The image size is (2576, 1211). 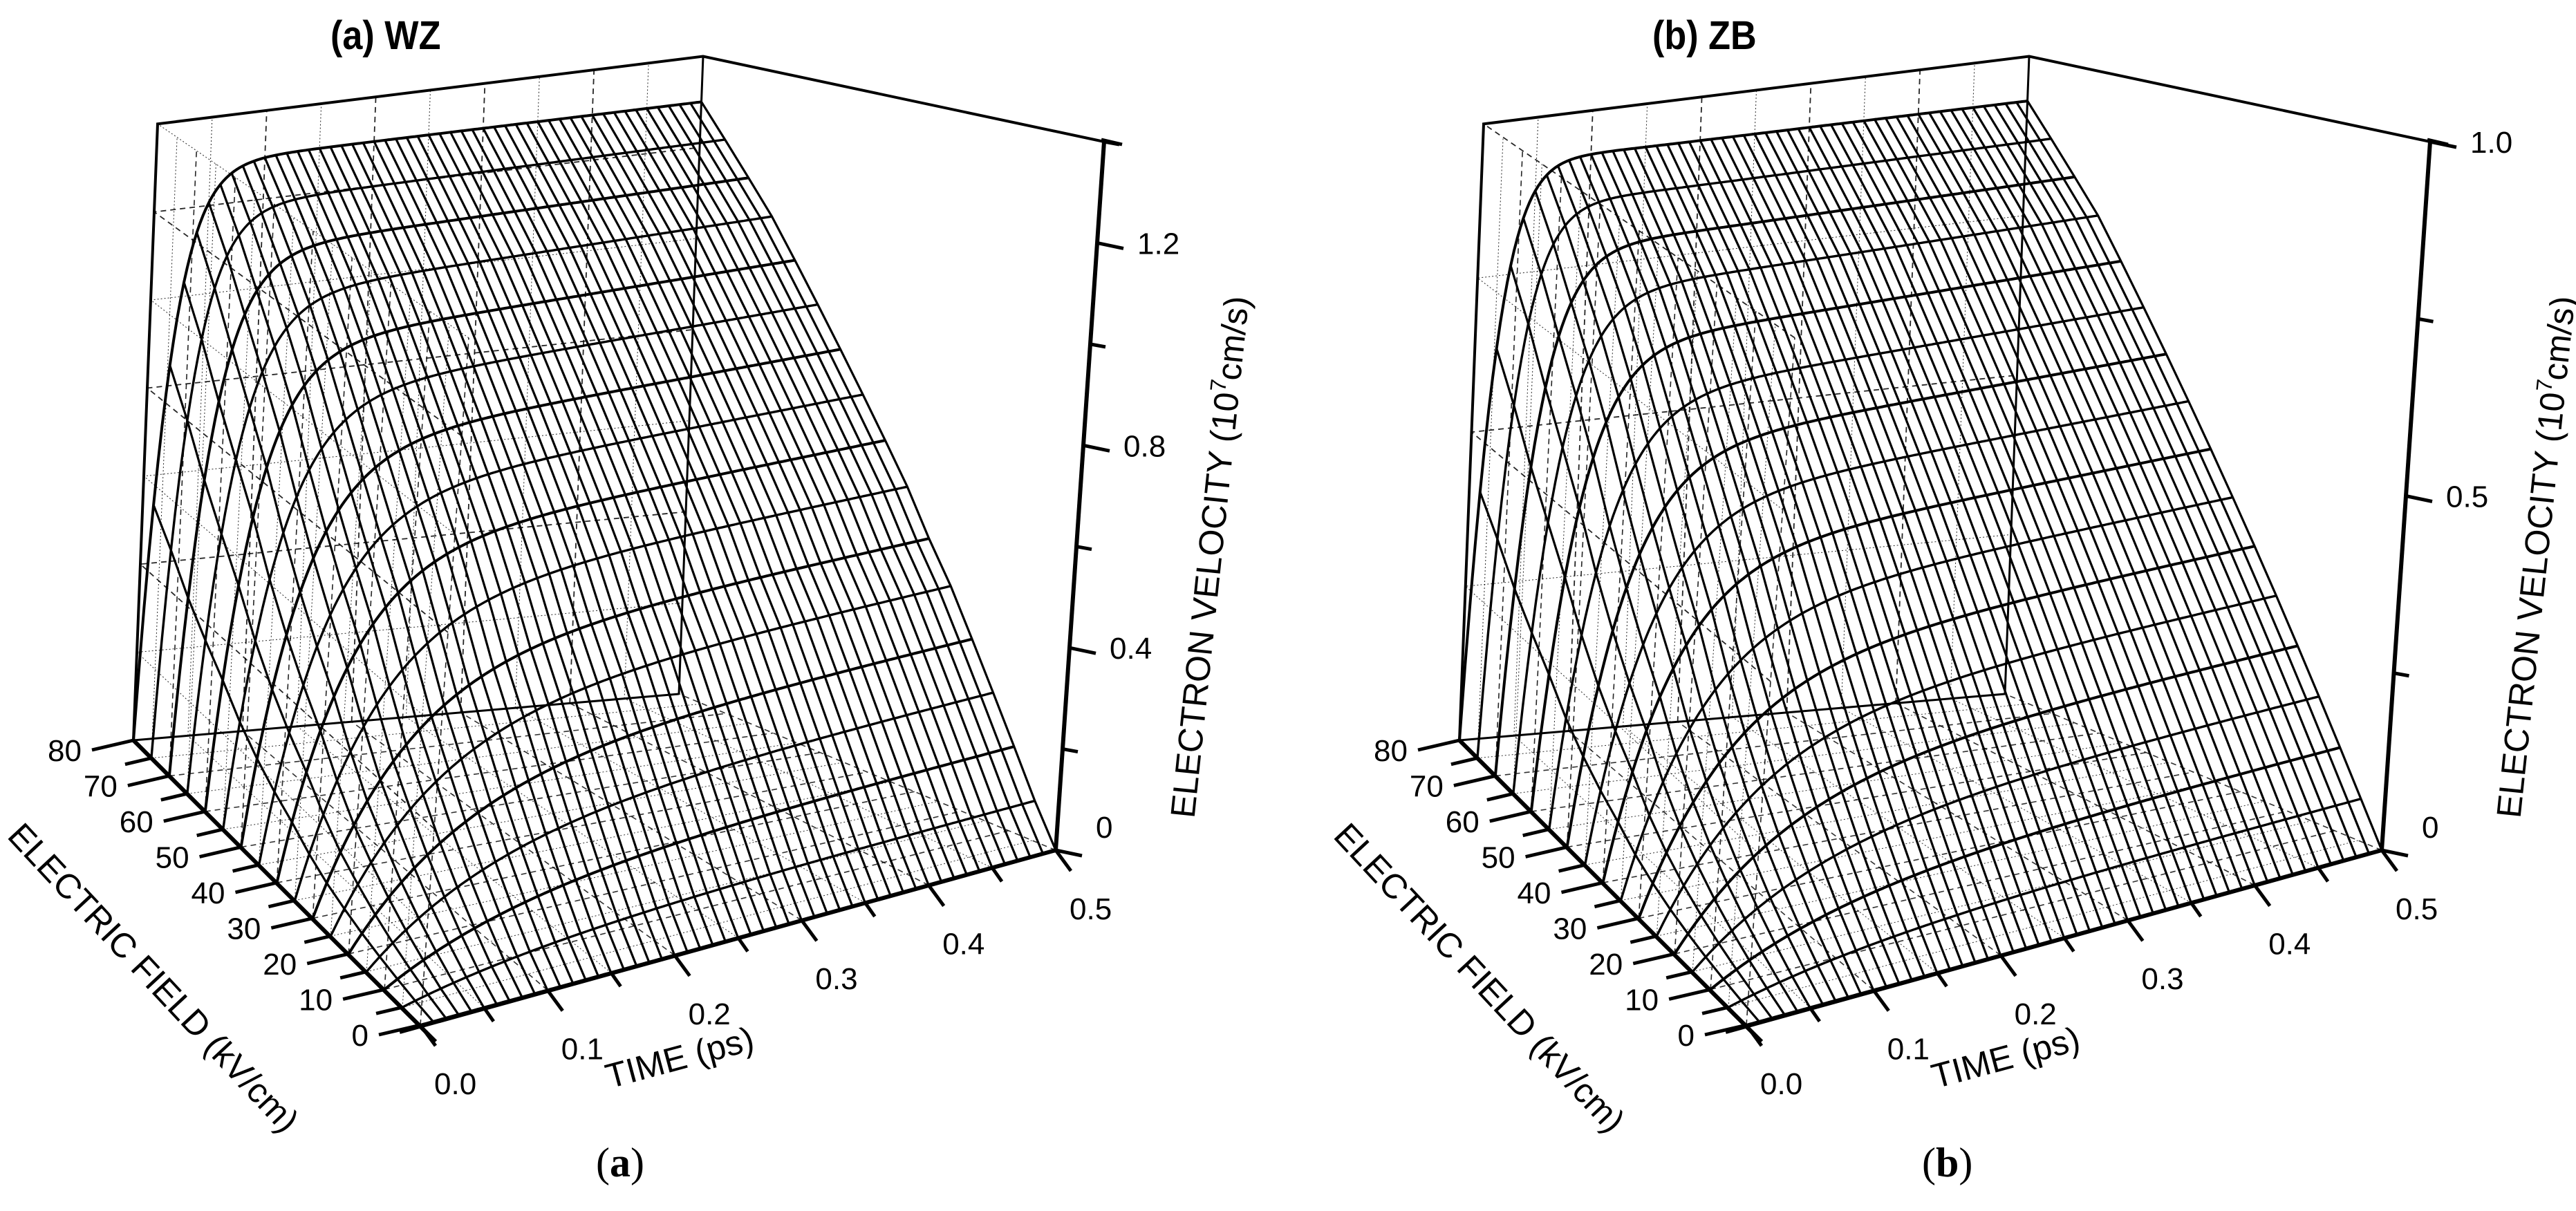 I want to click on z-tick-label: 1.0, so click(x=2491, y=143).